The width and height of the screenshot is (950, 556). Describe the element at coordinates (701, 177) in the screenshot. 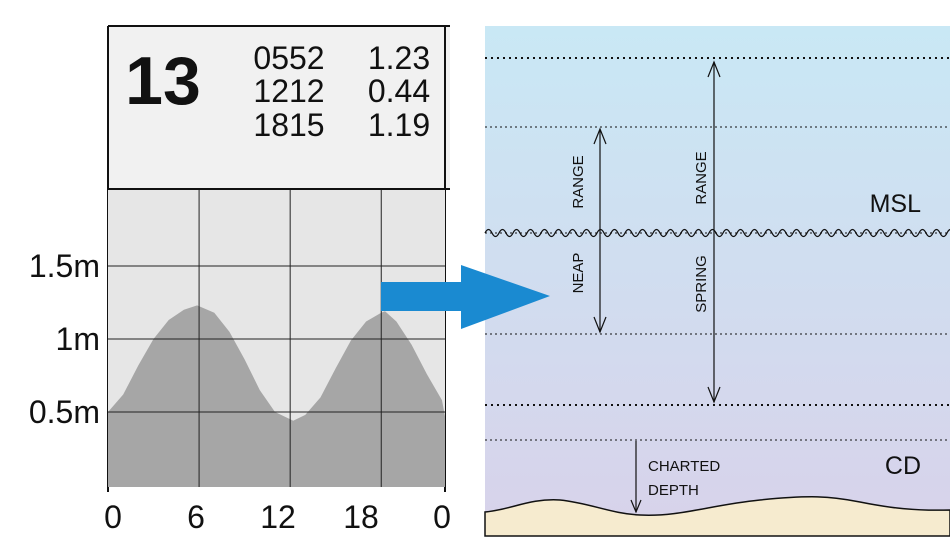

I see `spring-range-label: RANGE` at that location.